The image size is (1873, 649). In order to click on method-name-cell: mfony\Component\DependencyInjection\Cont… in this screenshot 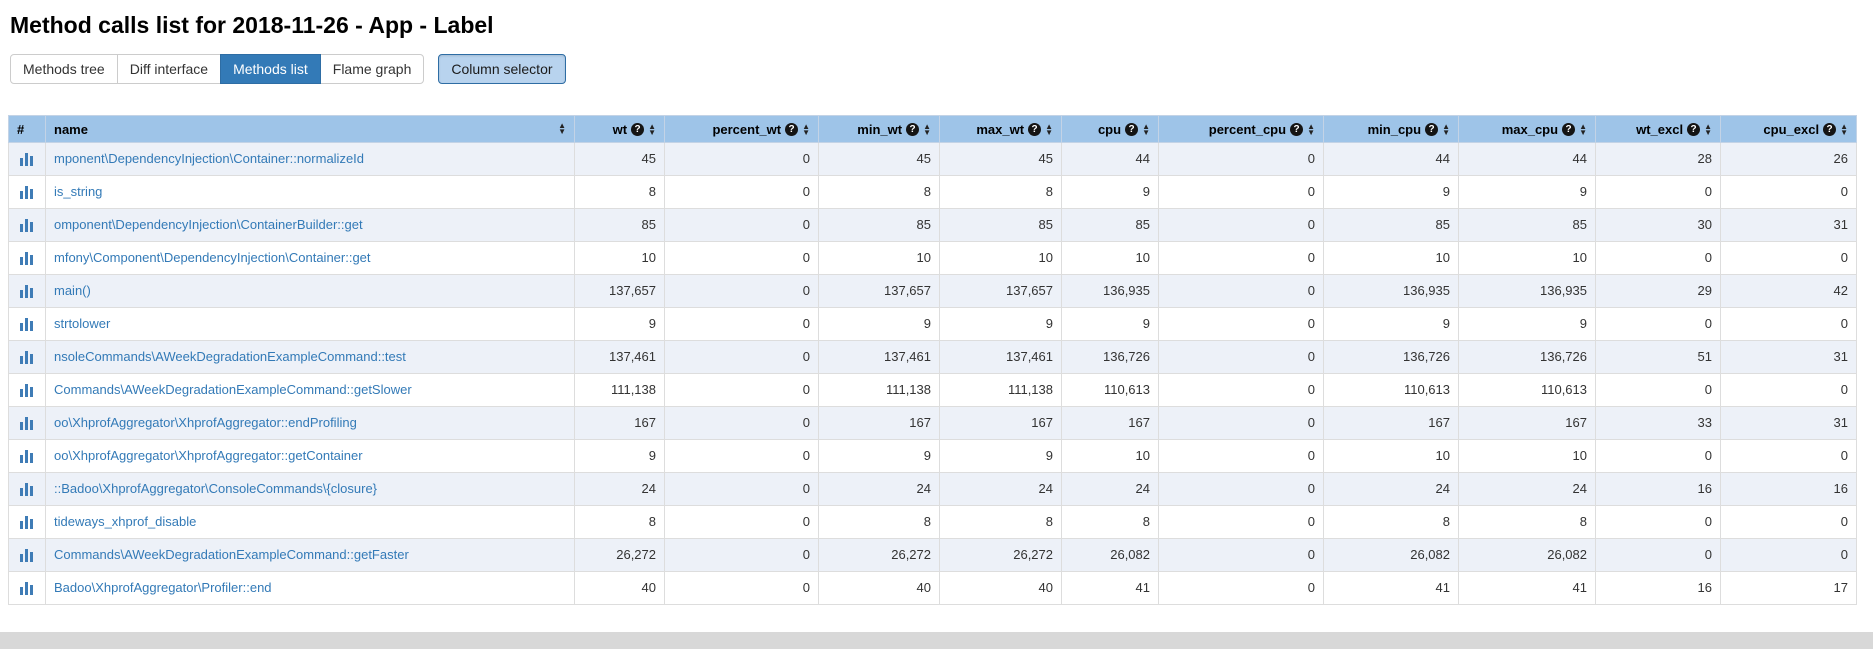, I will do `click(310, 258)`.